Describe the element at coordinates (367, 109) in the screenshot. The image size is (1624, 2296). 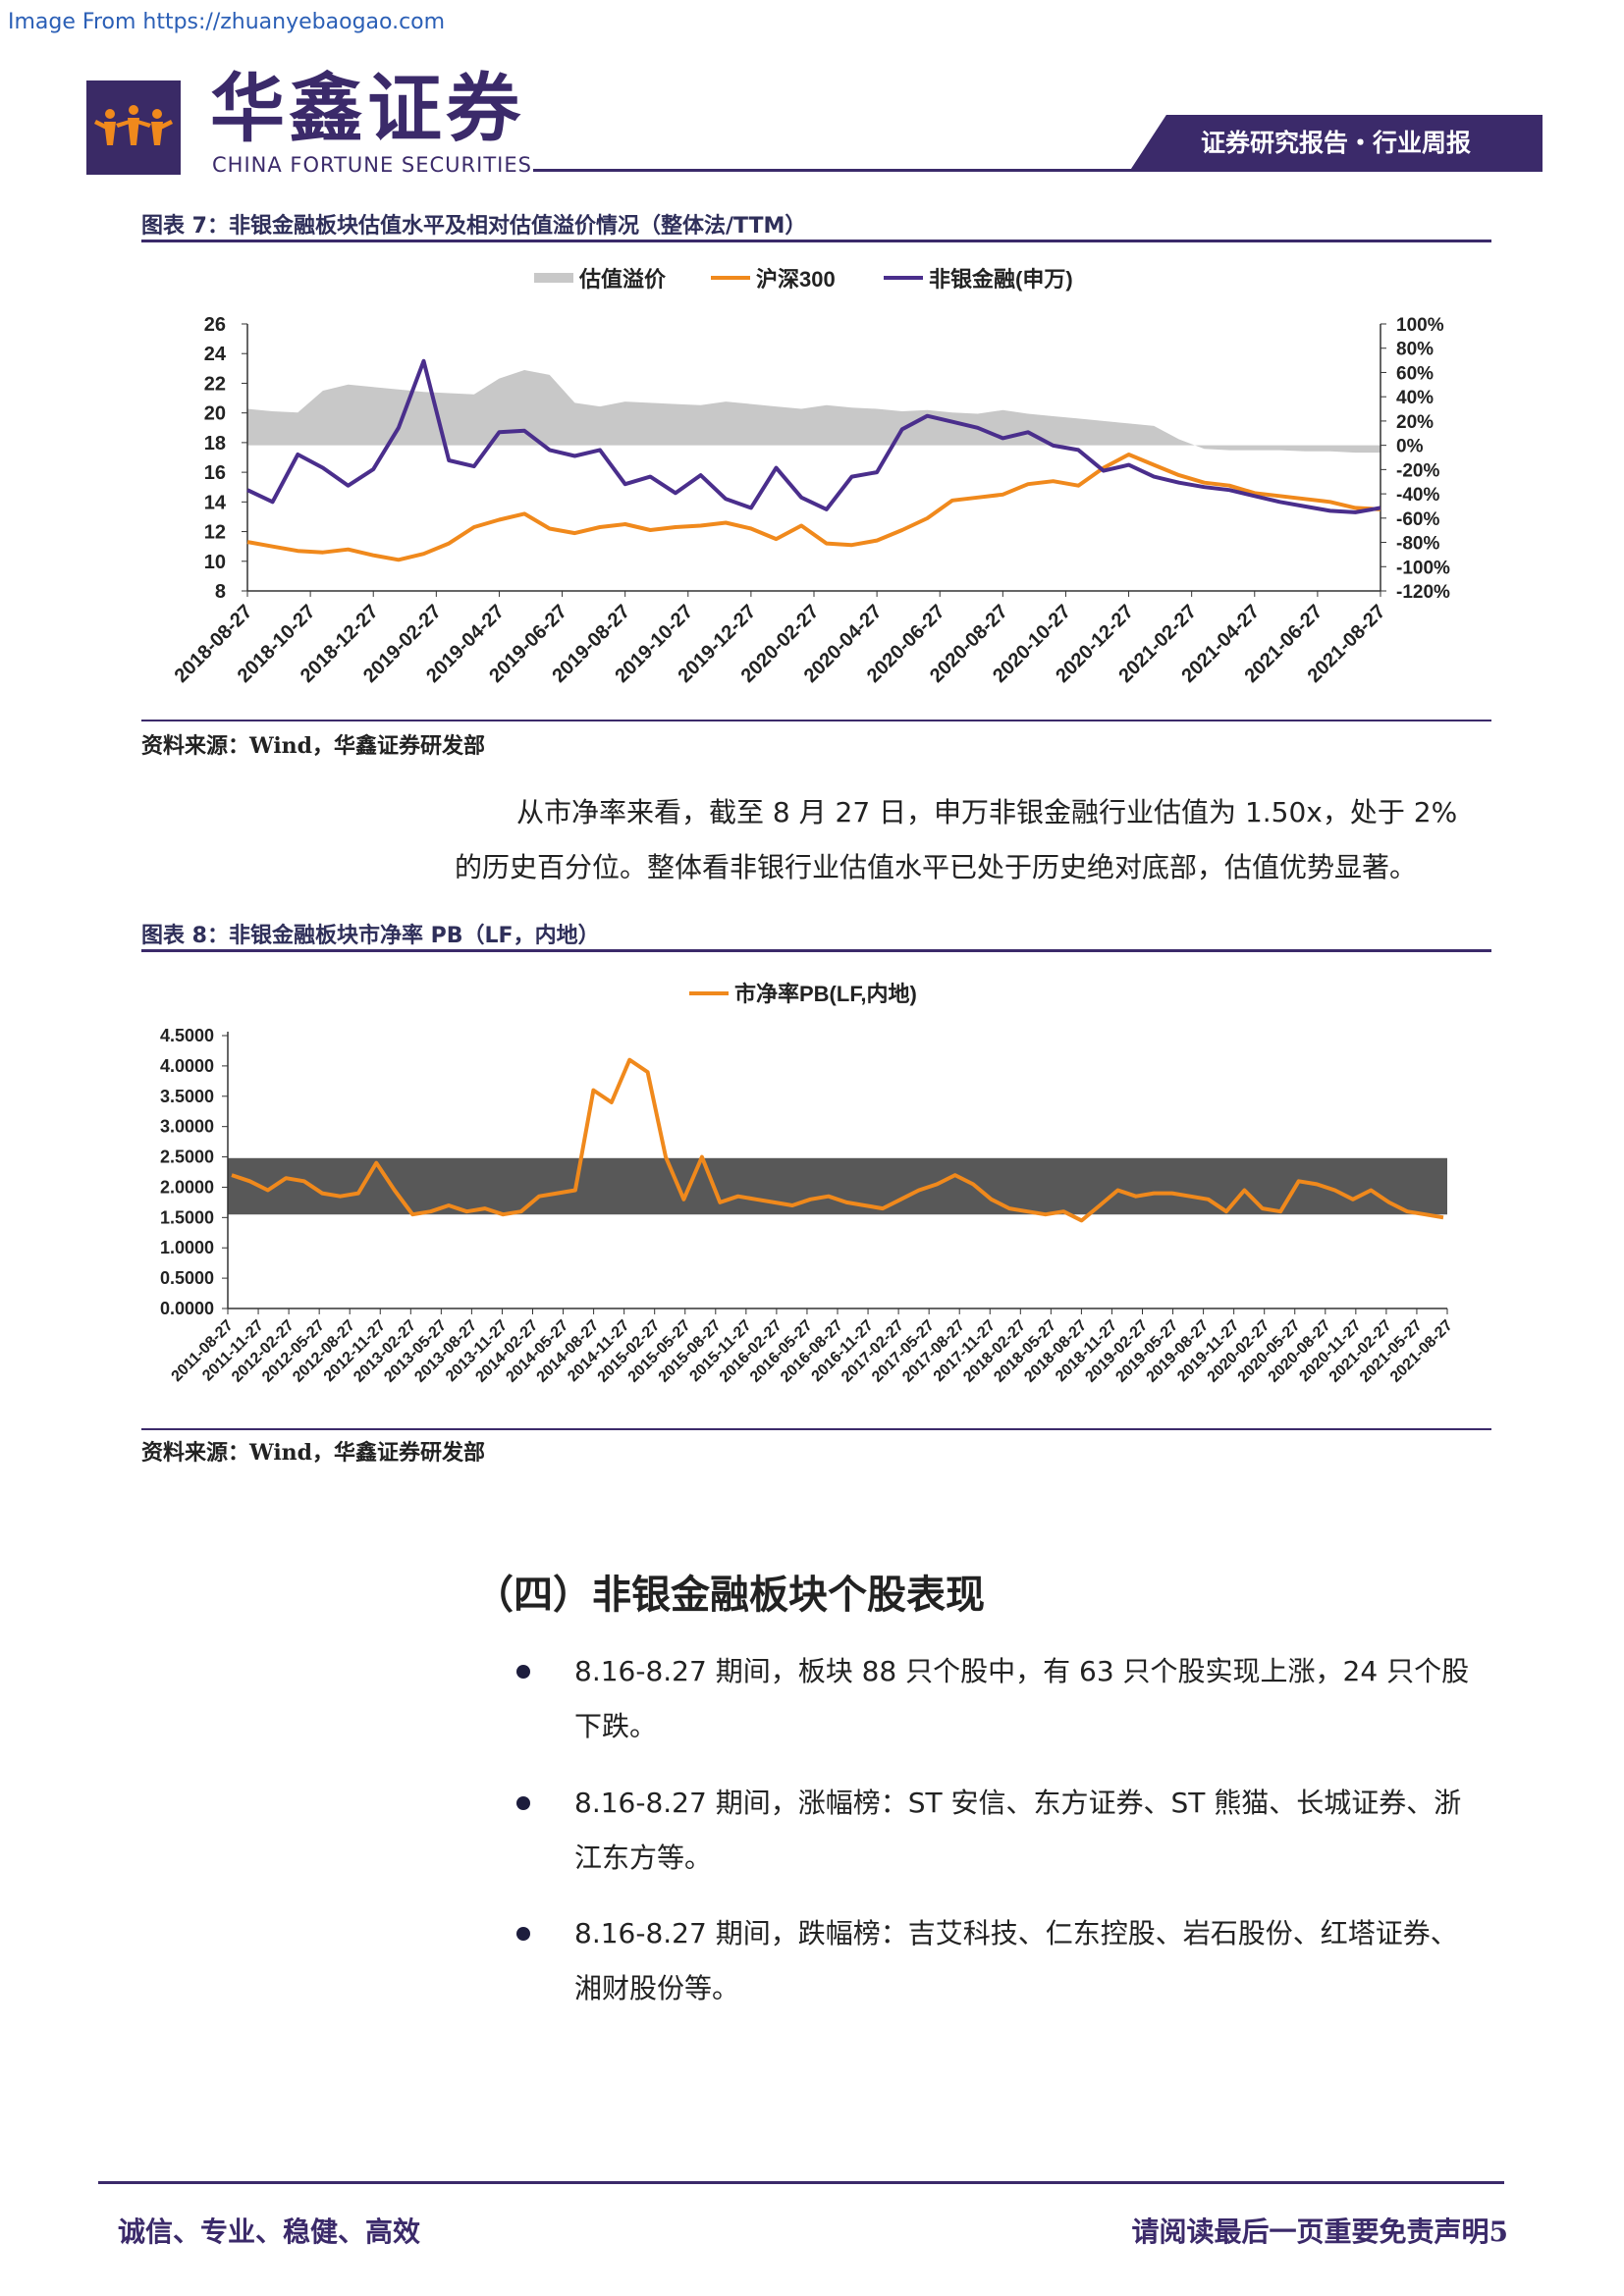
I see `logo-chinese-name: 华鑫证券` at that location.